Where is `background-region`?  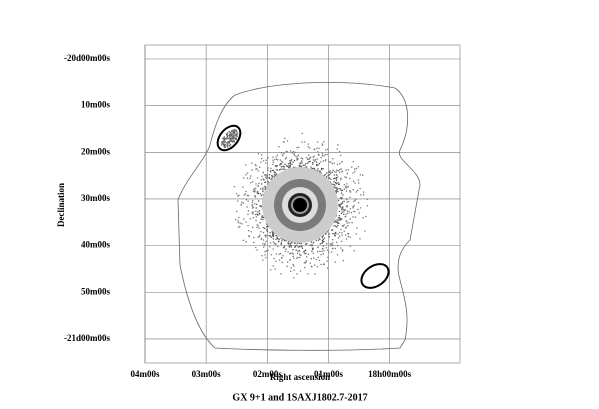
background-region is located at coordinates (375, 276).